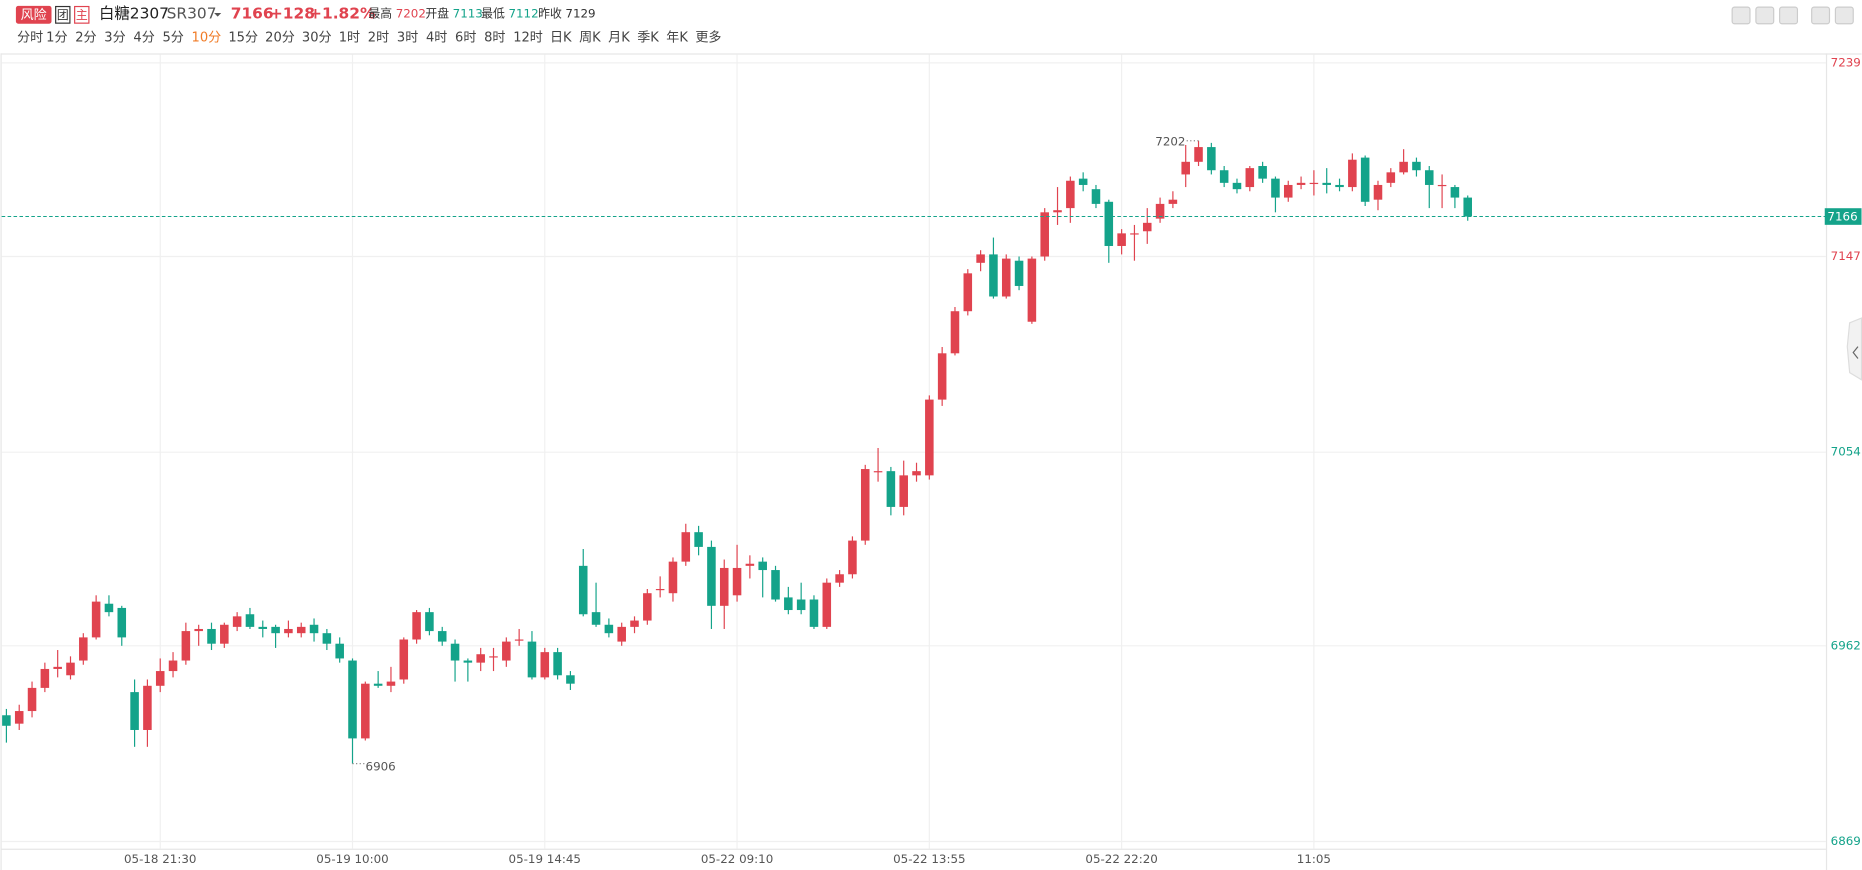 The width and height of the screenshot is (1862, 870). Describe the element at coordinates (648, 37) in the screenshot. I see `period-tab: 季K` at that location.